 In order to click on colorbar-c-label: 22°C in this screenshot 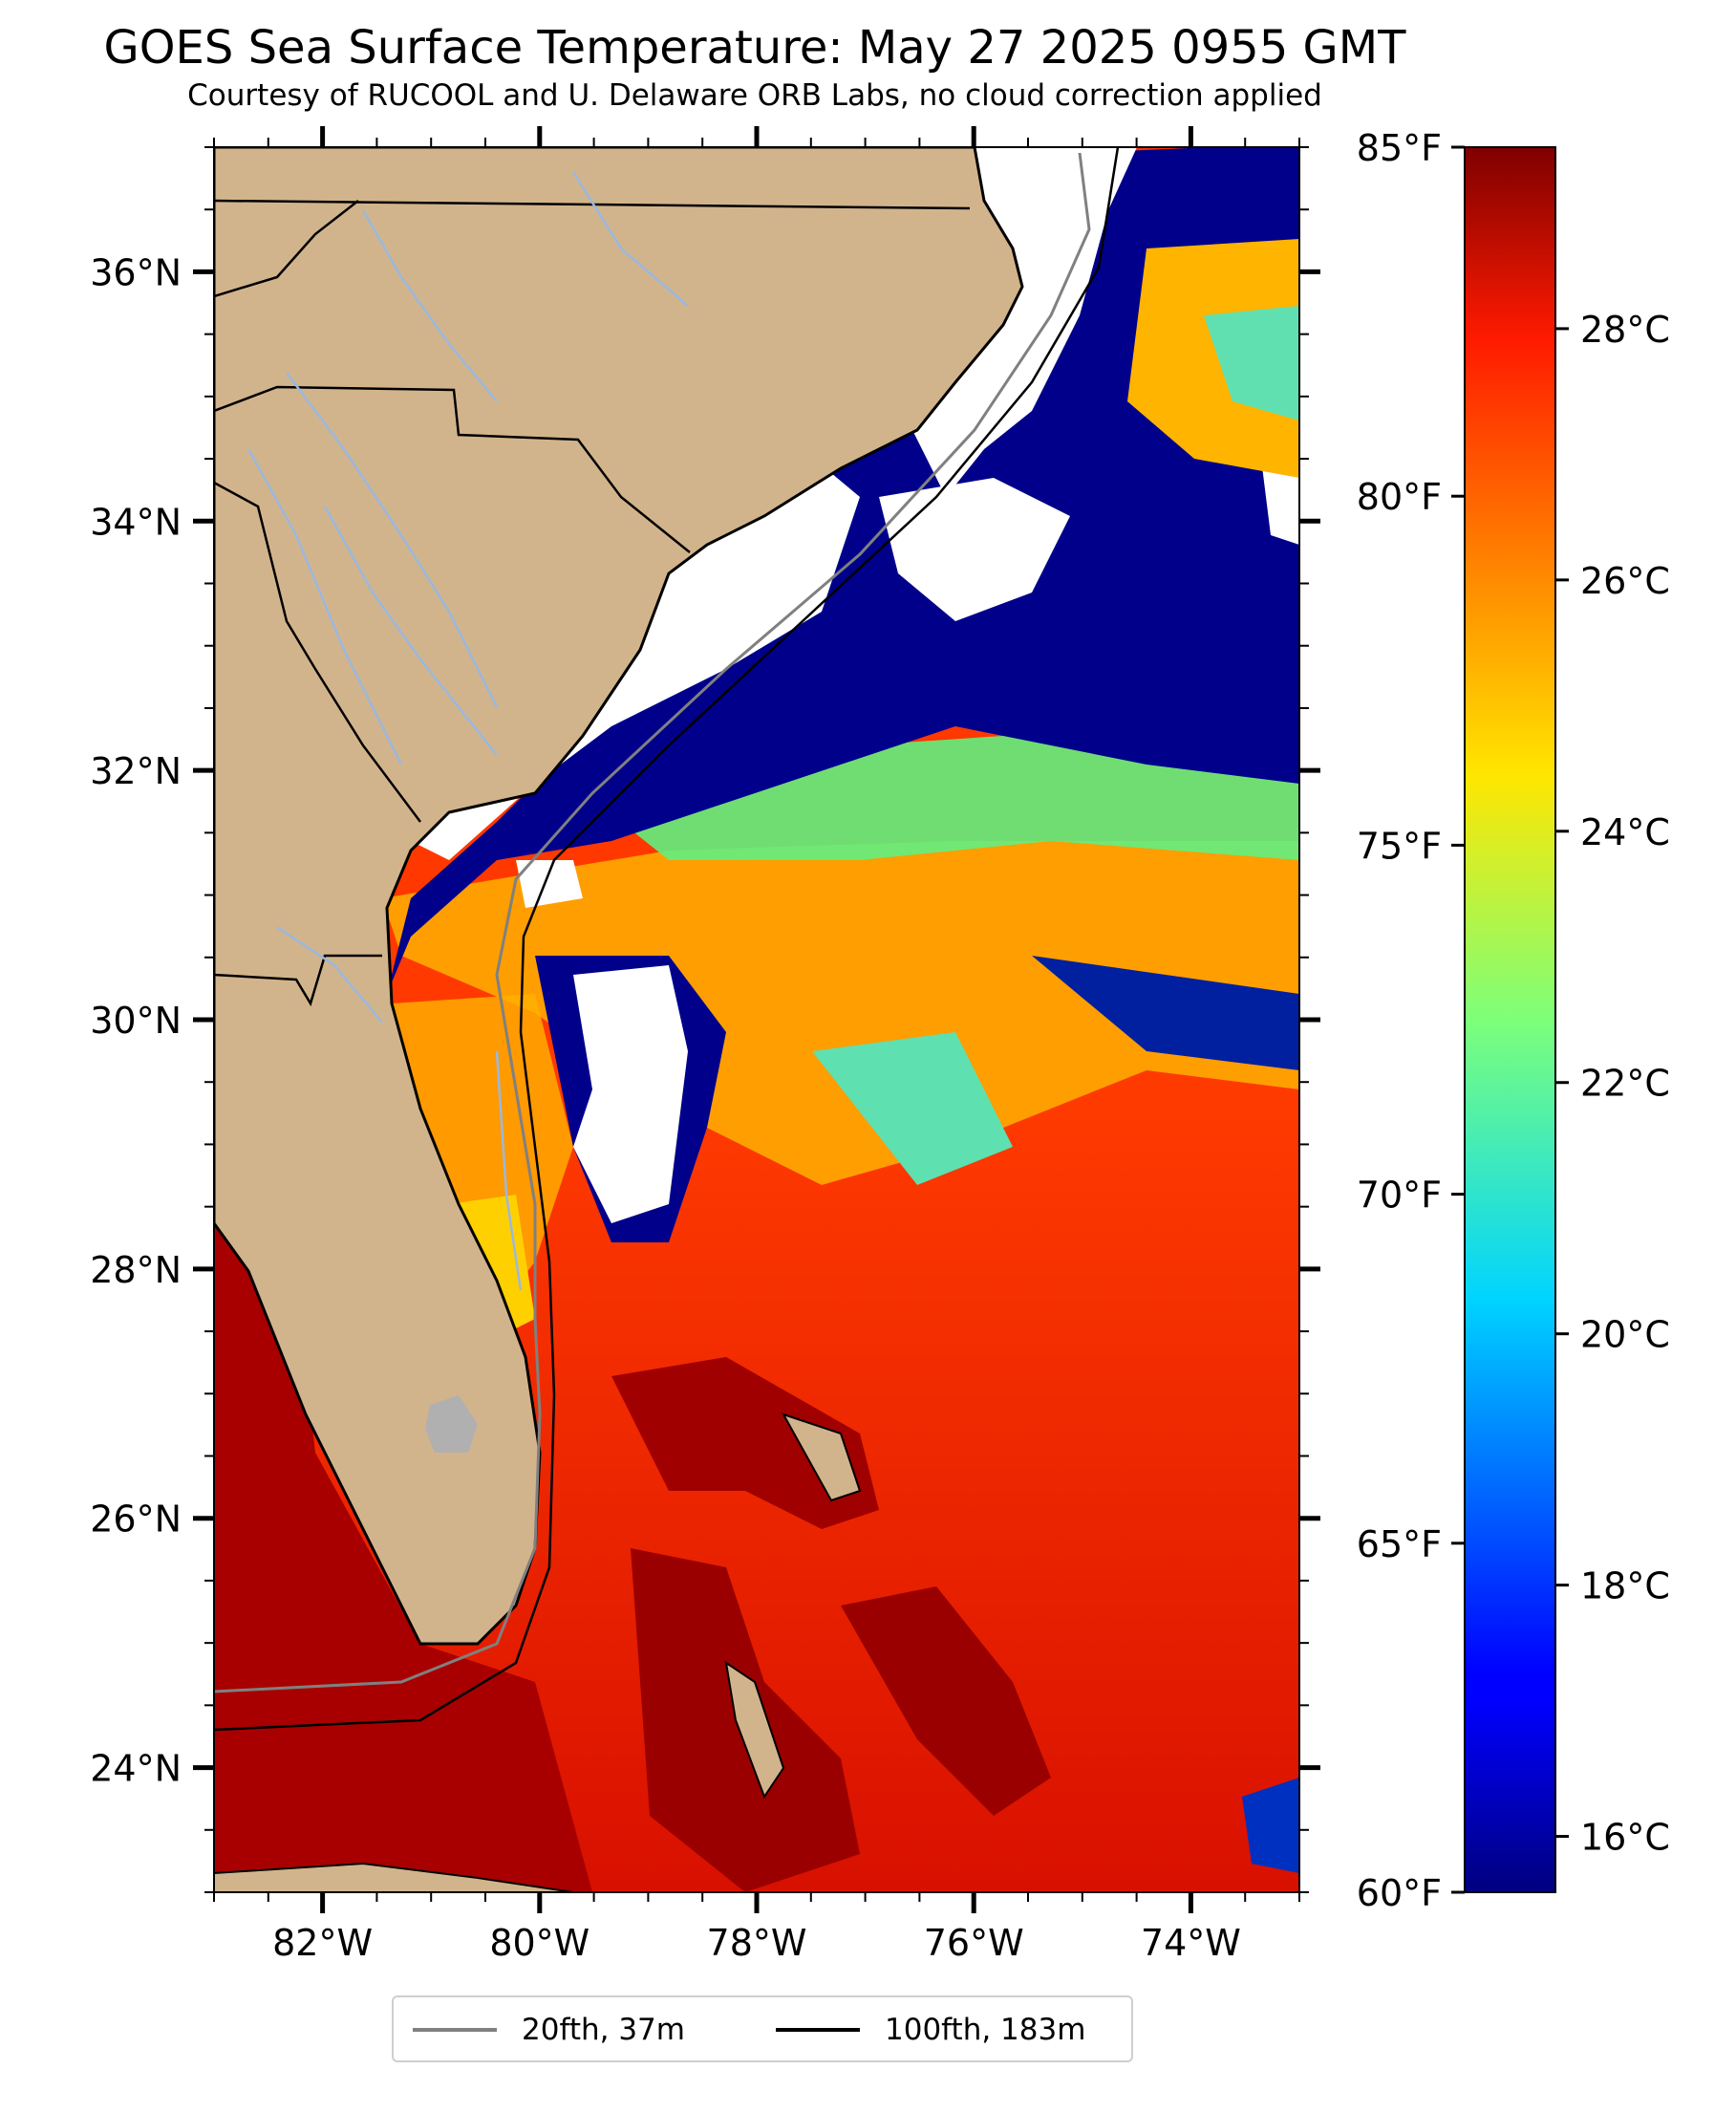, I will do `click(1625, 1084)`.